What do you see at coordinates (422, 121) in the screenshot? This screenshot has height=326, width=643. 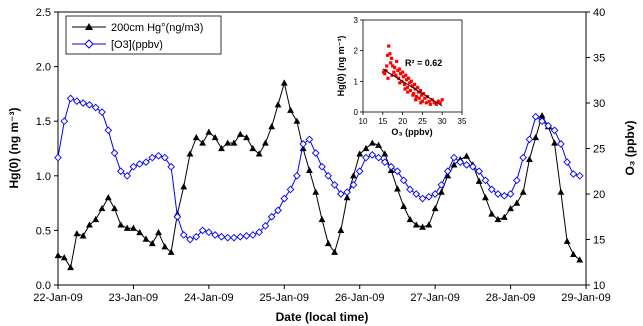 I see `inset-x-tick-label: 25` at bounding box center [422, 121].